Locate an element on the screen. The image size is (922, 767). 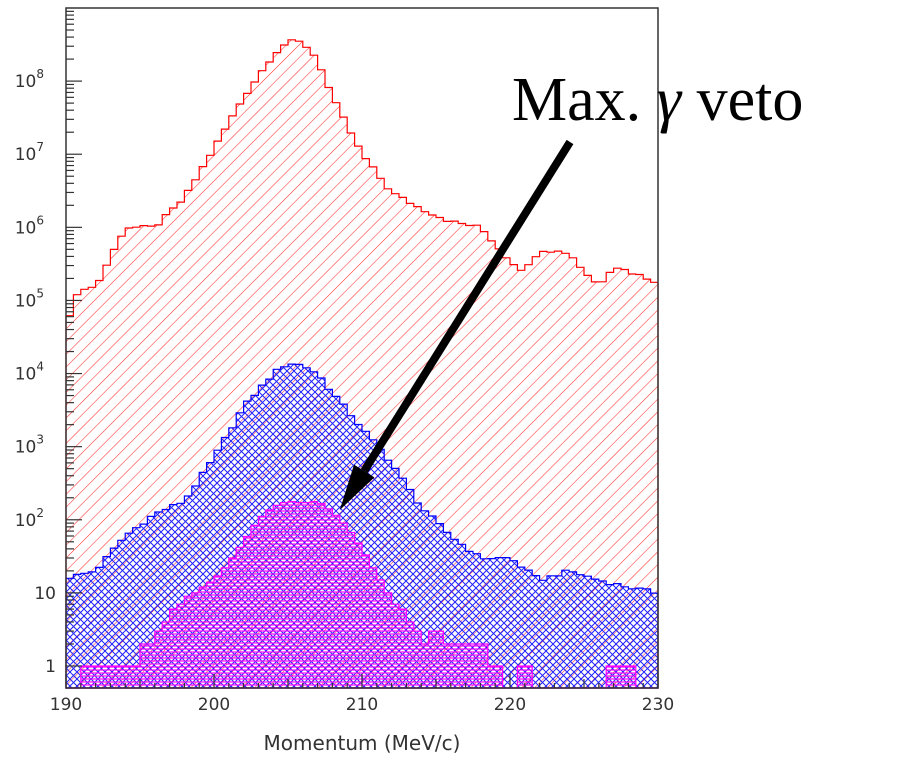
y-tick-label: 10⁴ is located at coordinates (29, 372).